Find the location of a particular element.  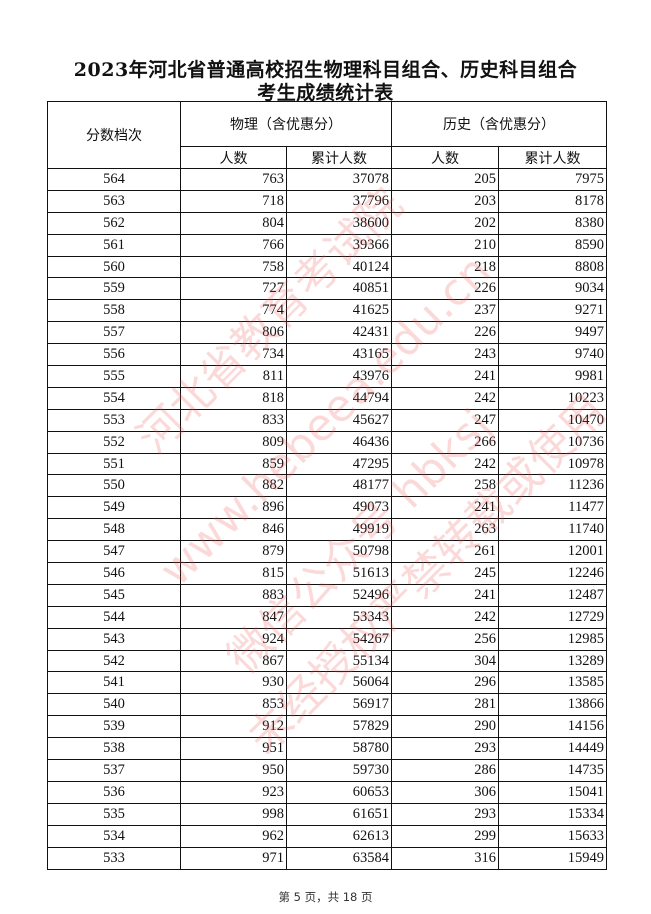

table-row: 562 804 38600 202 8380 is located at coordinates (327, 223).